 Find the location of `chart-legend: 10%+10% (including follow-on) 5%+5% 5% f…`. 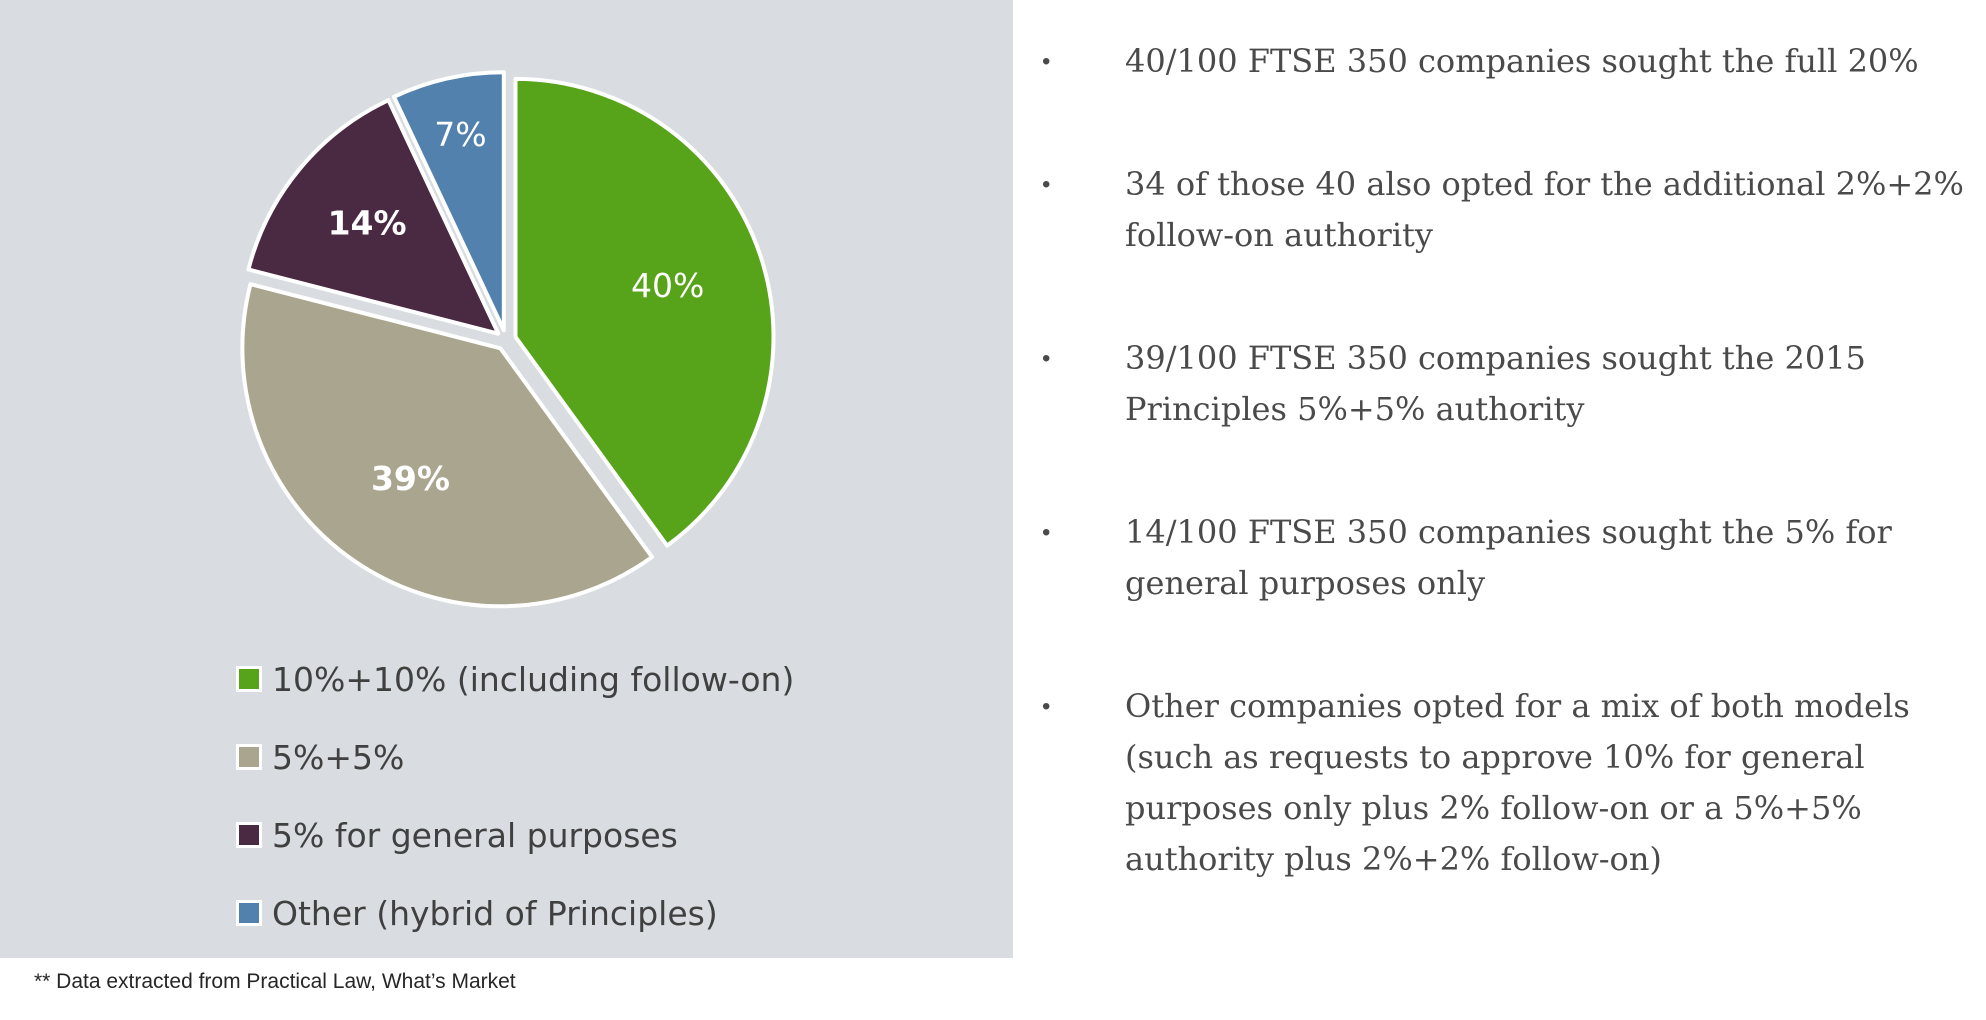

chart-legend: 10%+10% (including follow-on) 5%+5% 5% f… is located at coordinates (616, 796).